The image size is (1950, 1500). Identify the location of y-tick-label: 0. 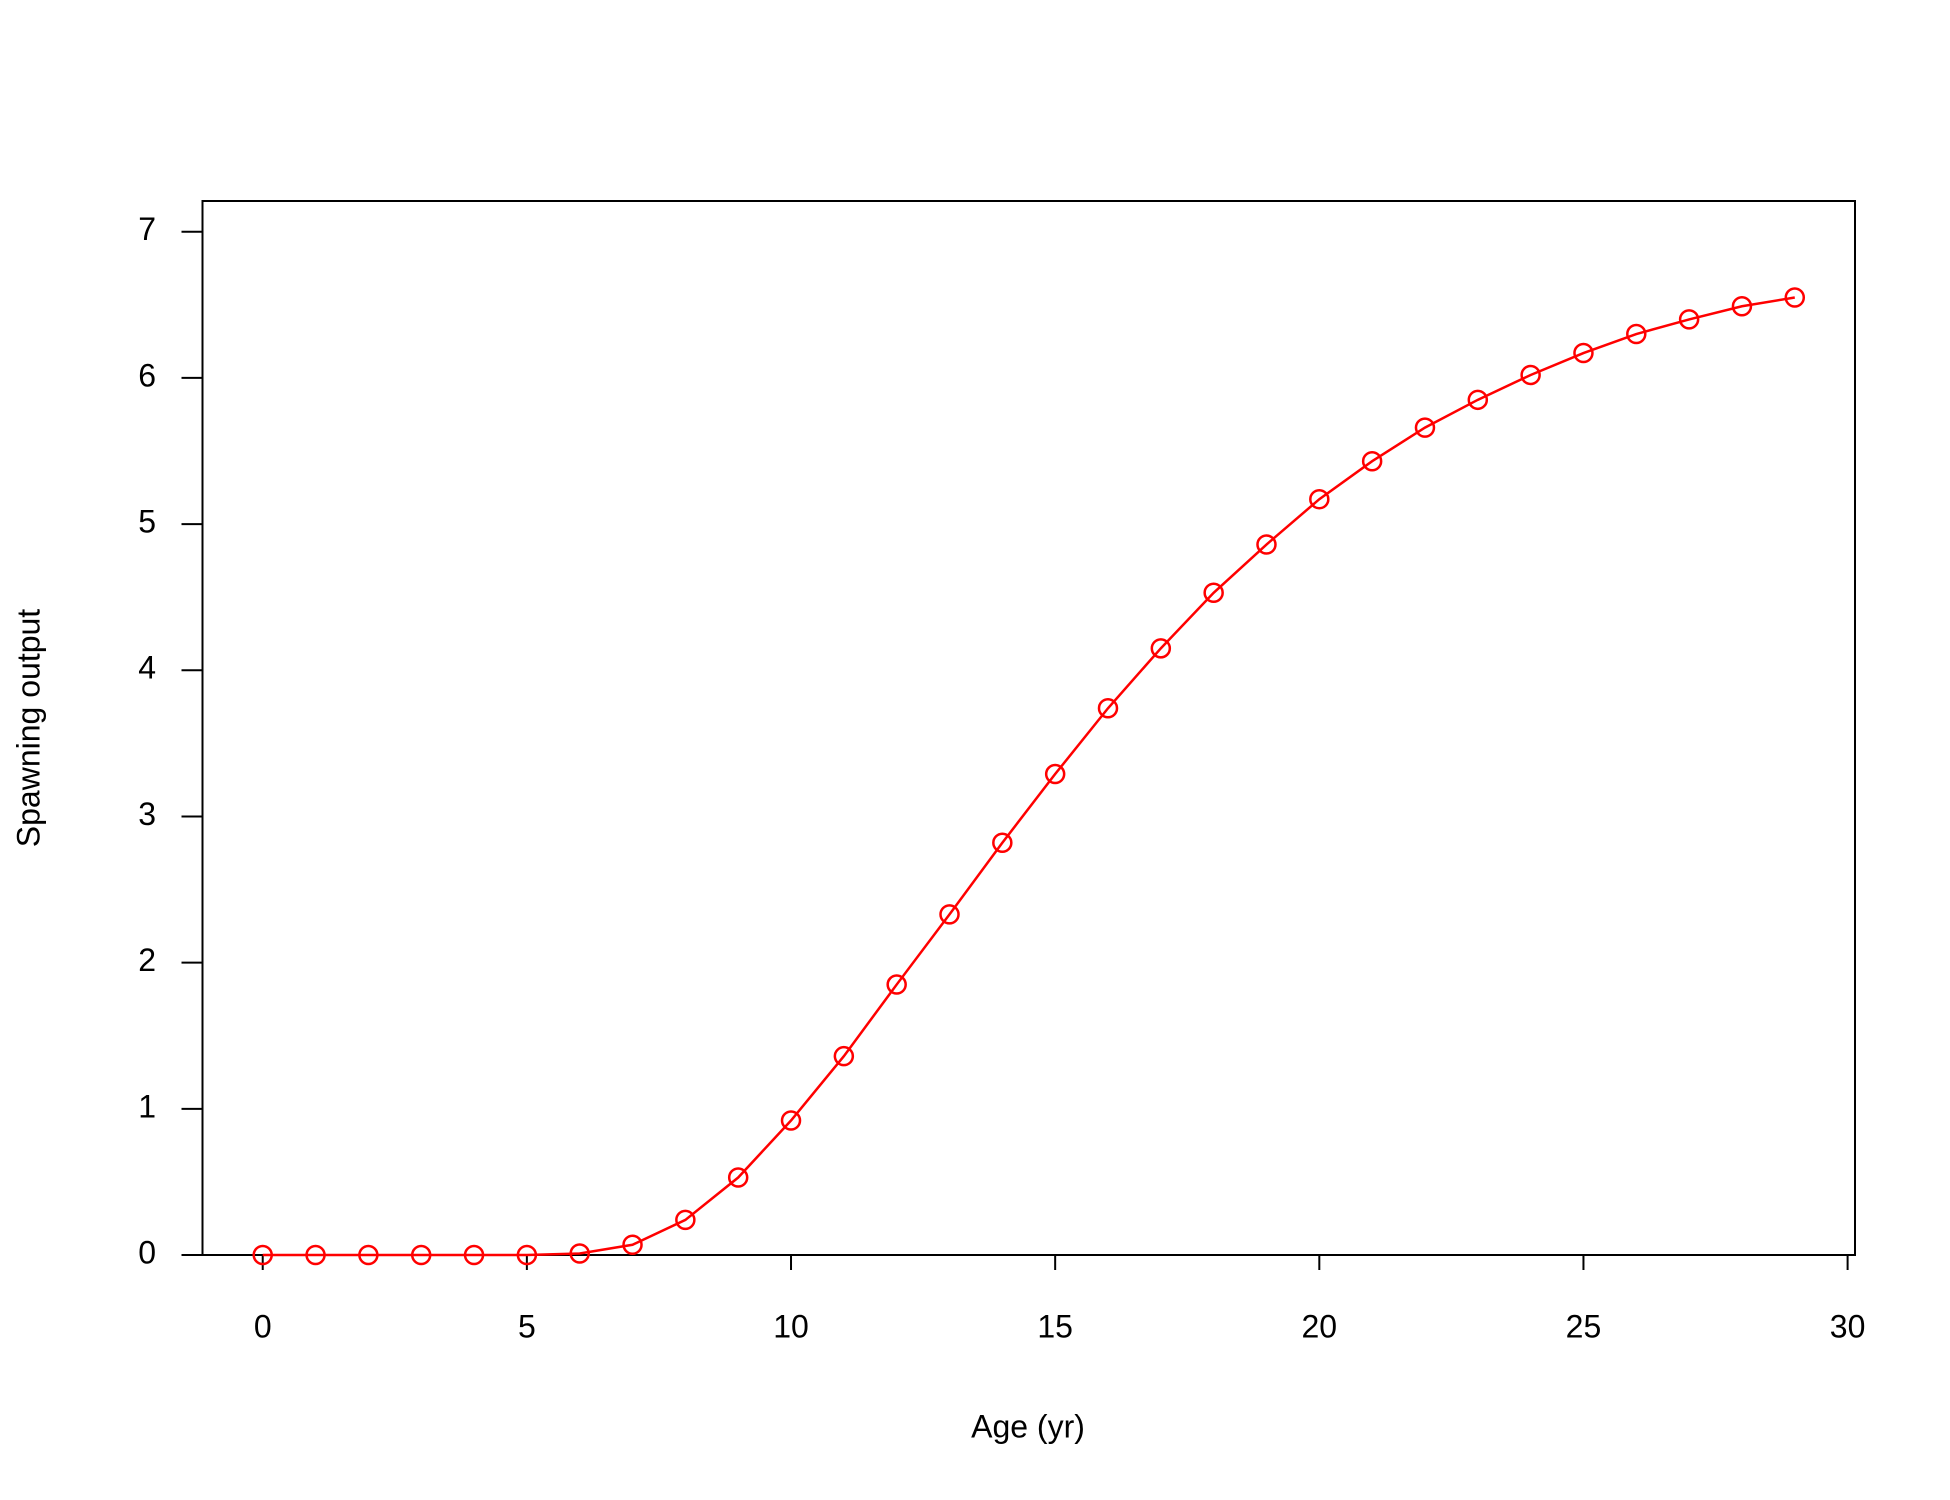
(147, 1252).